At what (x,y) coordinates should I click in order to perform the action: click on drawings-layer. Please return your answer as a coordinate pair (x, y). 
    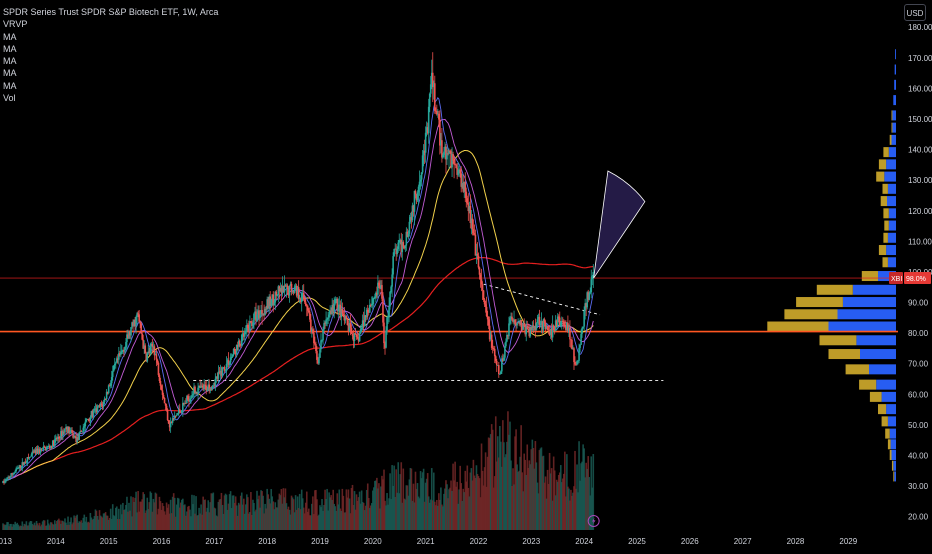
    Looking at the image, I should click on (619, 224).